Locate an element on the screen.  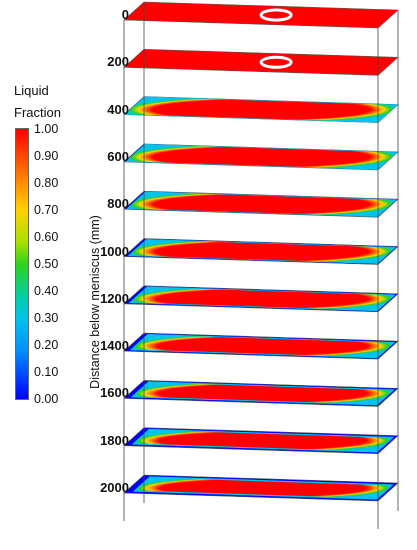
depth-label: 1800 is located at coordinates (114, 440).